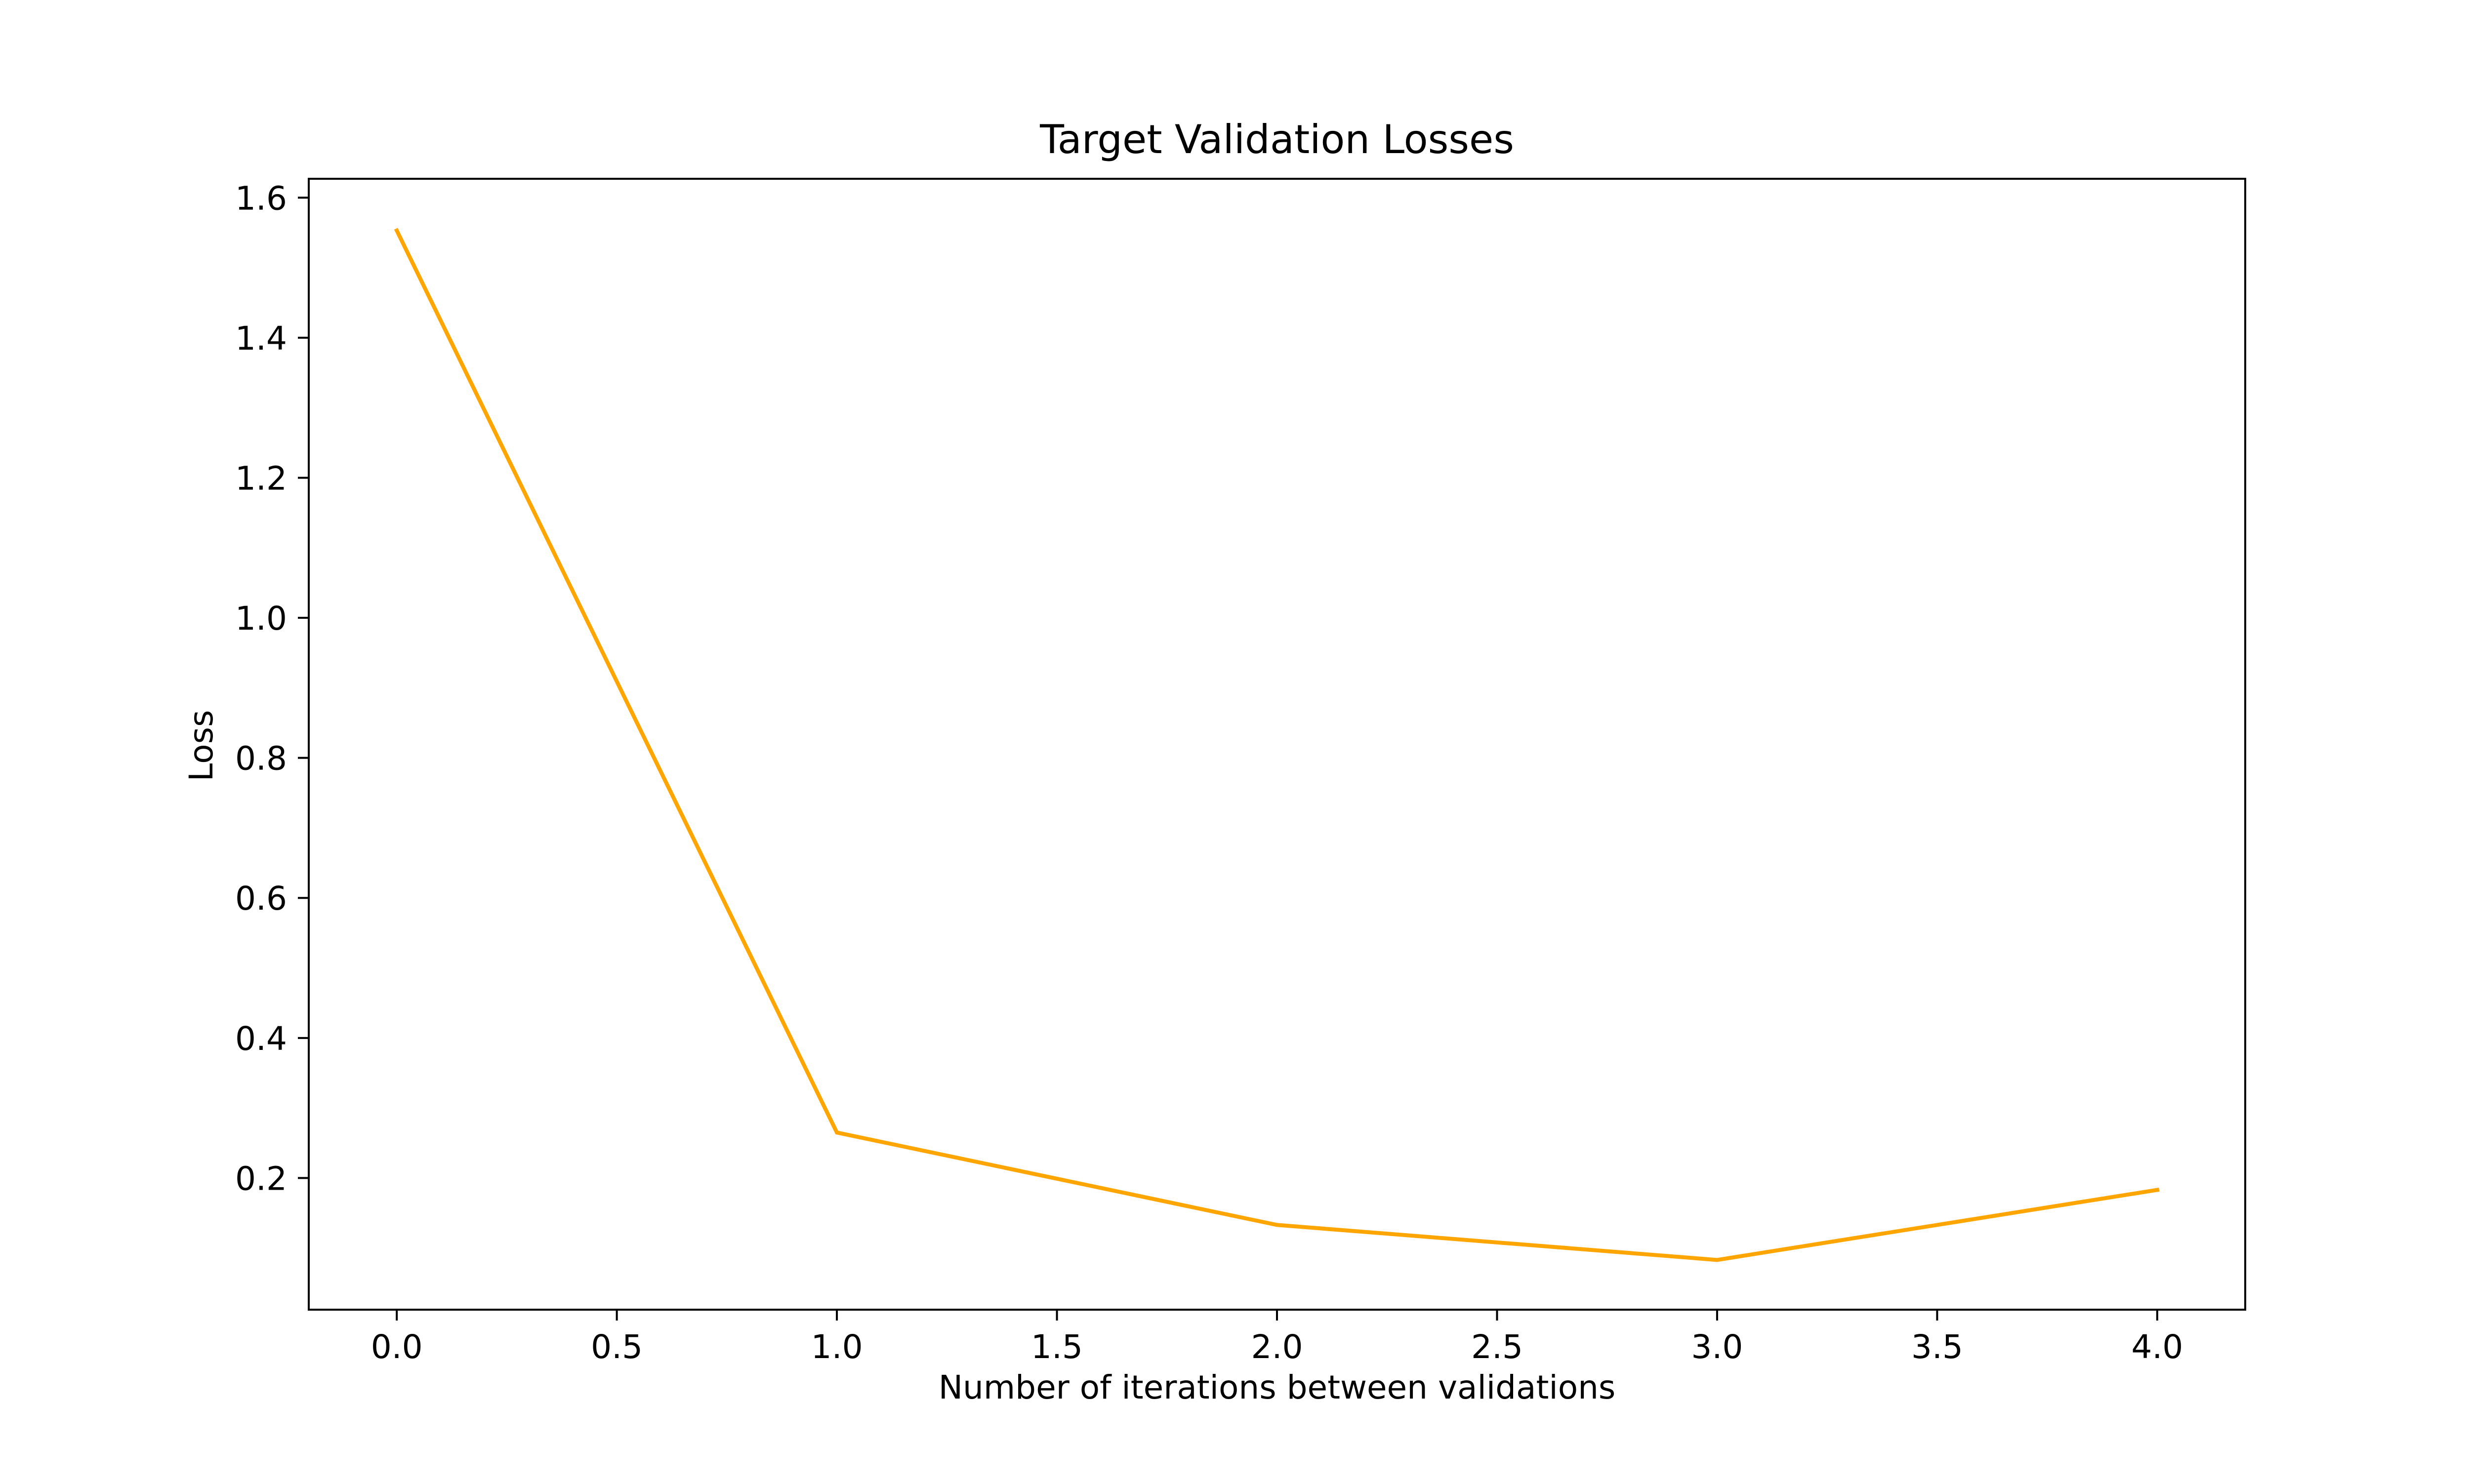 The height and width of the screenshot is (1484, 2470). What do you see at coordinates (1057, 1347) in the screenshot?
I see `x-tick-label: 1.5` at bounding box center [1057, 1347].